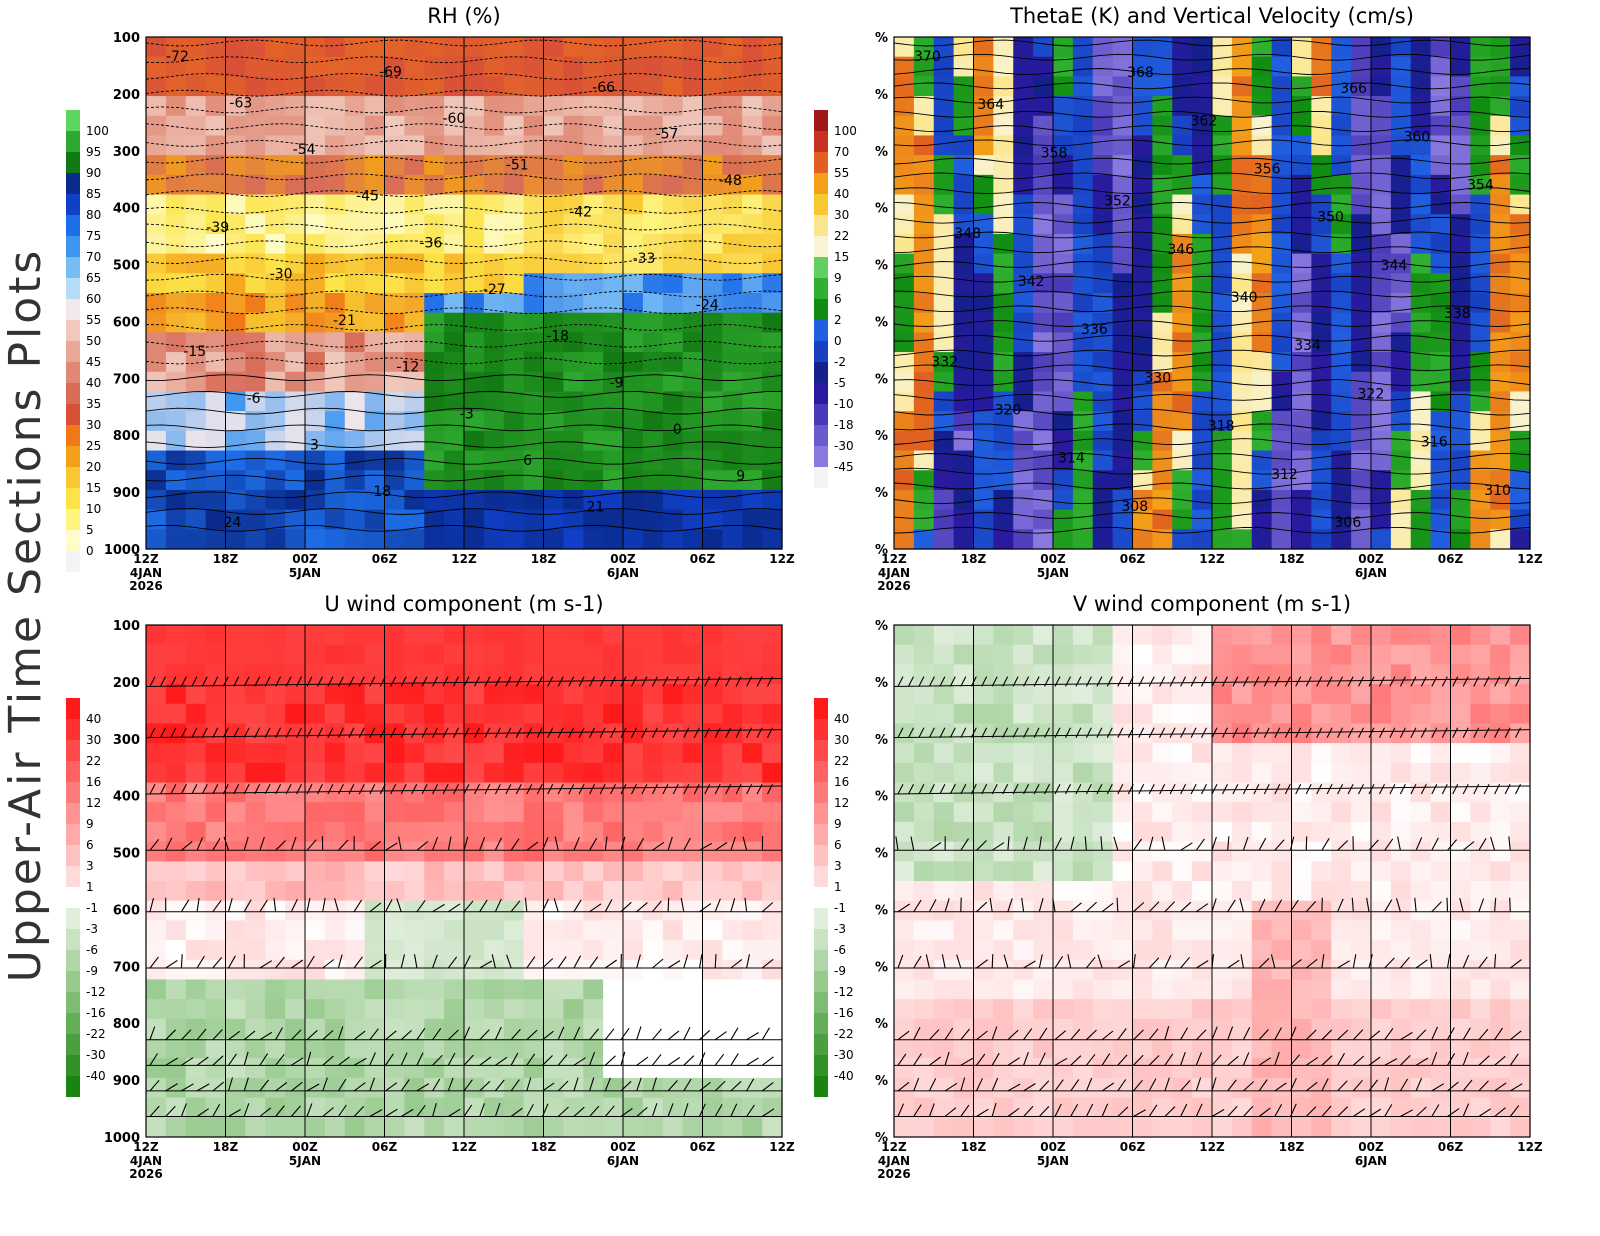  I want to click on pressure-tick-label: 300, so click(126, 740).